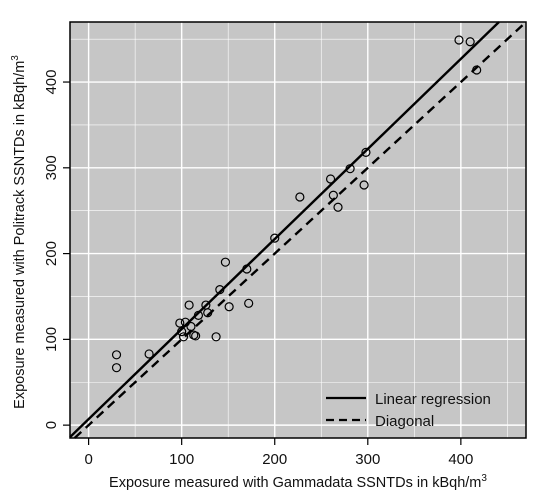  I want to click on x-axis-ticks: 0 100 200 300 400, so click(278, 453).